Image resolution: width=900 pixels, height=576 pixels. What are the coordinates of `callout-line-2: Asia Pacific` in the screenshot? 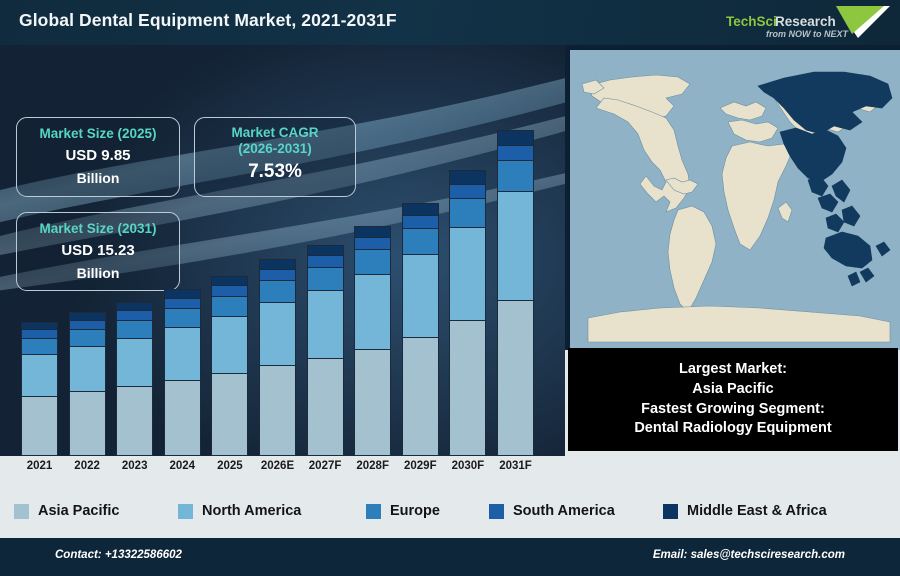 It's located at (733, 388).